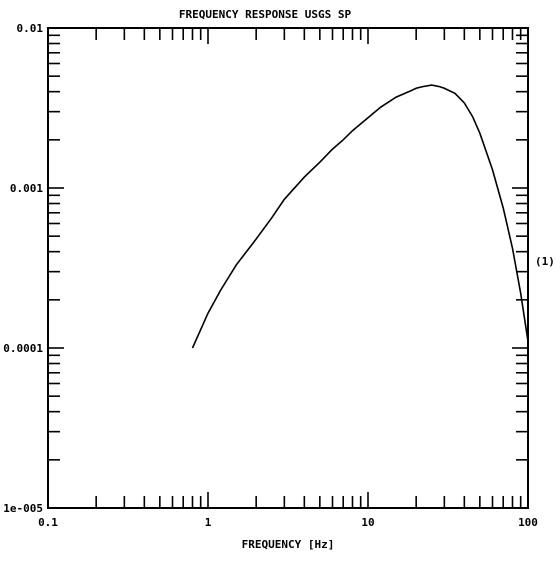 The image size is (560, 562). What do you see at coordinates (48, 522) in the screenshot?
I see `x-tick-label: 0.1` at bounding box center [48, 522].